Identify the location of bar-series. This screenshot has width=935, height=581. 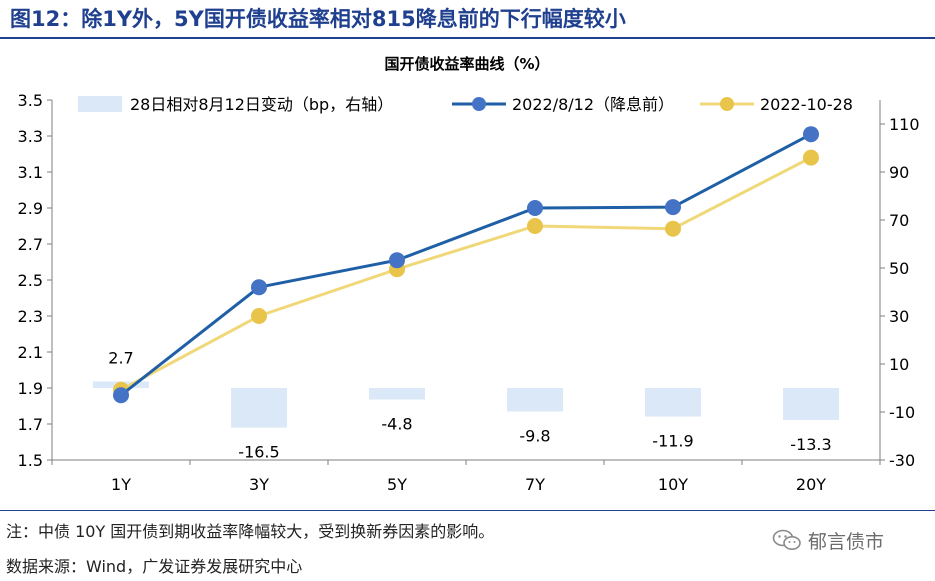
(466, 404).